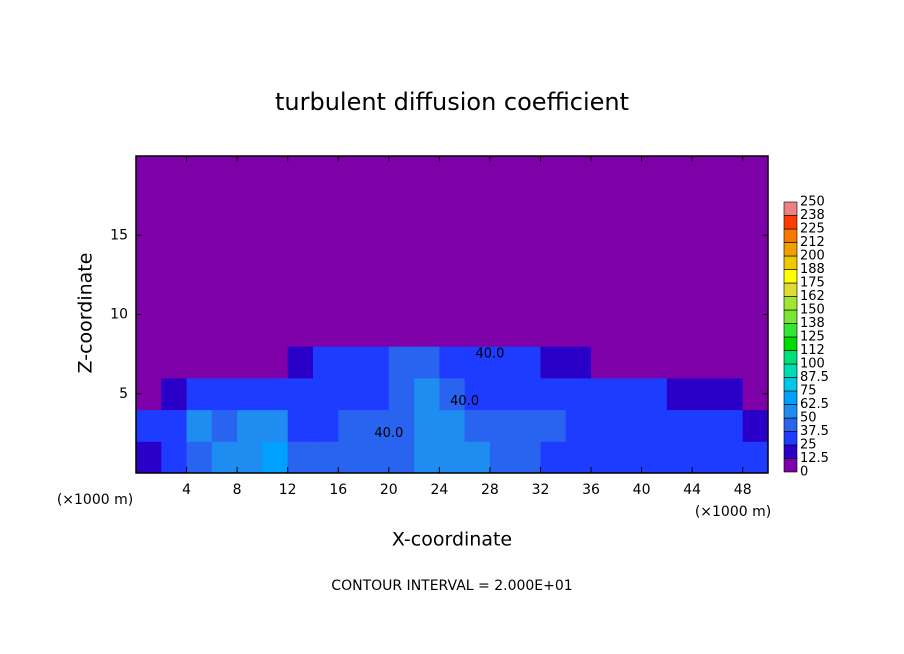  What do you see at coordinates (338, 490) in the screenshot?
I see `x-tick-label: 16` at bounding box center [338, 490].